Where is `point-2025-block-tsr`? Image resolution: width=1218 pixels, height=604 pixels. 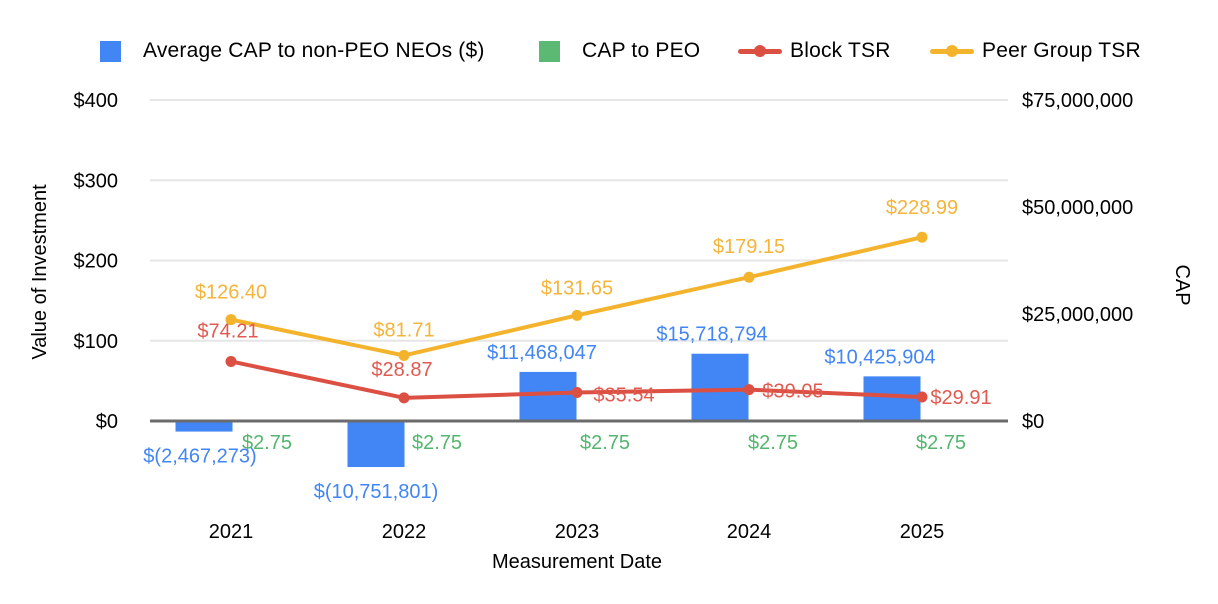 point-2025-block-tsr is located at coordinates (922, 397).